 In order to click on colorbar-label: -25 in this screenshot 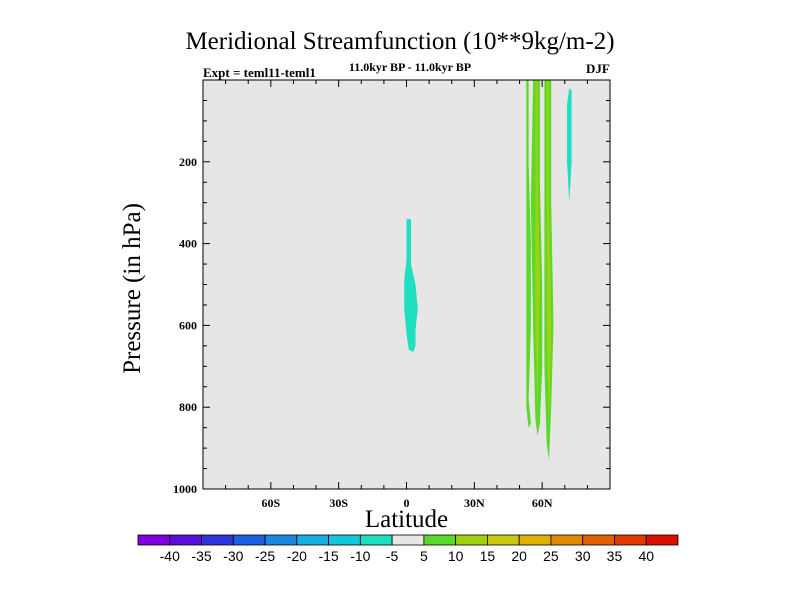, I will do `click(265, 556)`.